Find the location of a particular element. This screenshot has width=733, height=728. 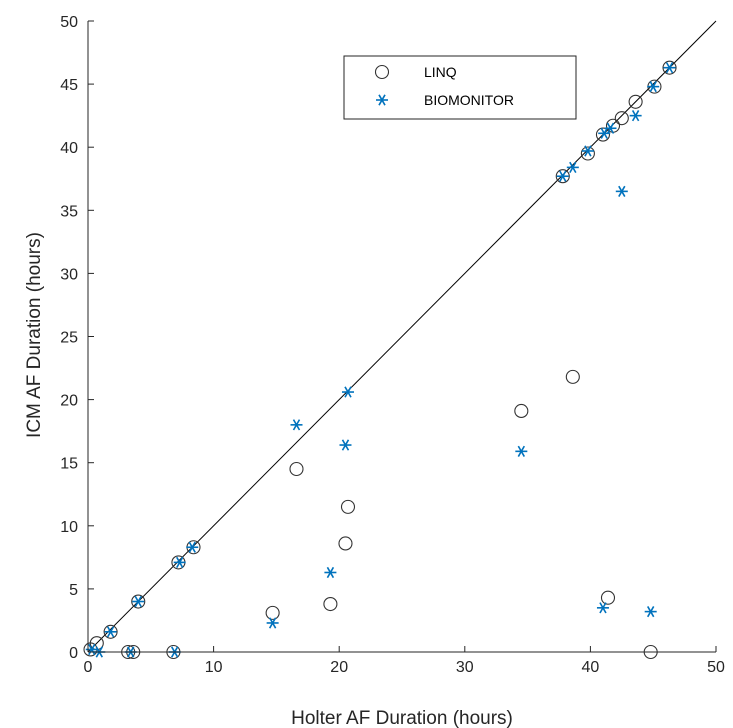

y-tick-label: 25 is located at coordinates (69, 338).